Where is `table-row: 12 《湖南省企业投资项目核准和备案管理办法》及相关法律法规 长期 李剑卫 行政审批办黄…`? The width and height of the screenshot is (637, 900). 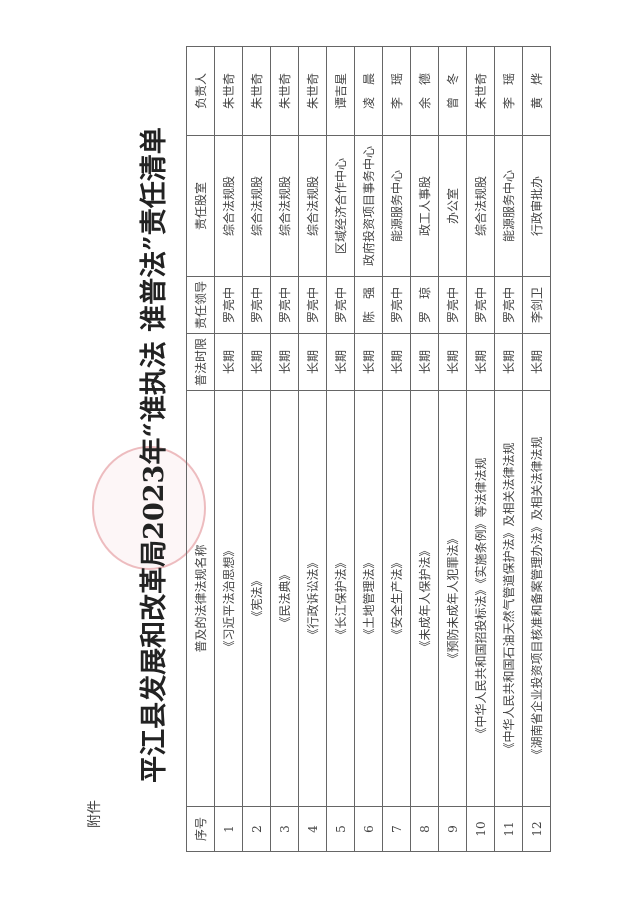 table-row: 12 《湖南省企业投资项目核准和备案管理办法》及相关法律法规 长期 李剑卫 行政审批办黄… is located at coordinates (536, 449).